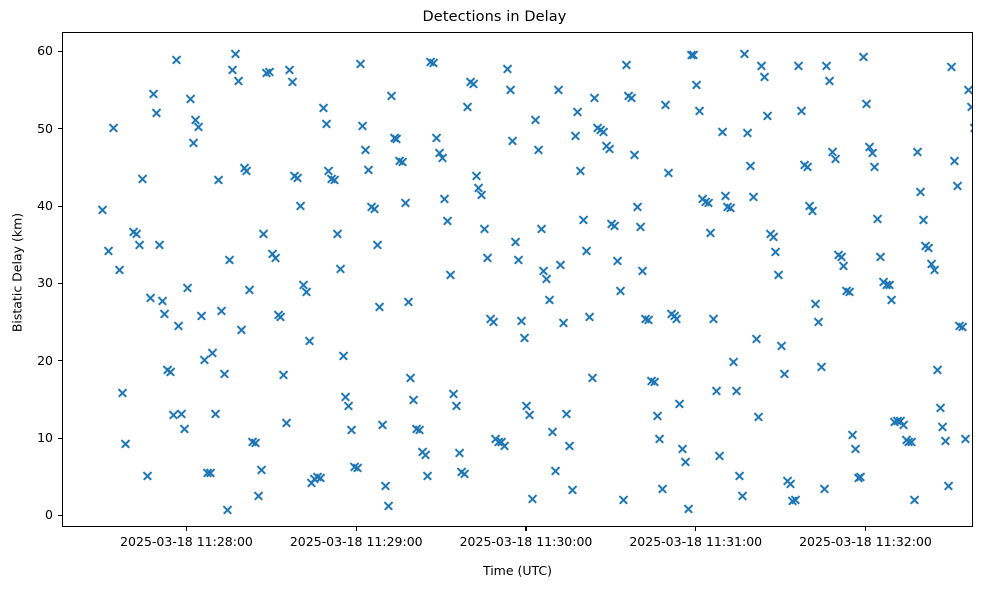  What do you see at coordinates (45, 438) in the screenshot?
I see `y-tick-label: 10` at bounding box center [45, 438].